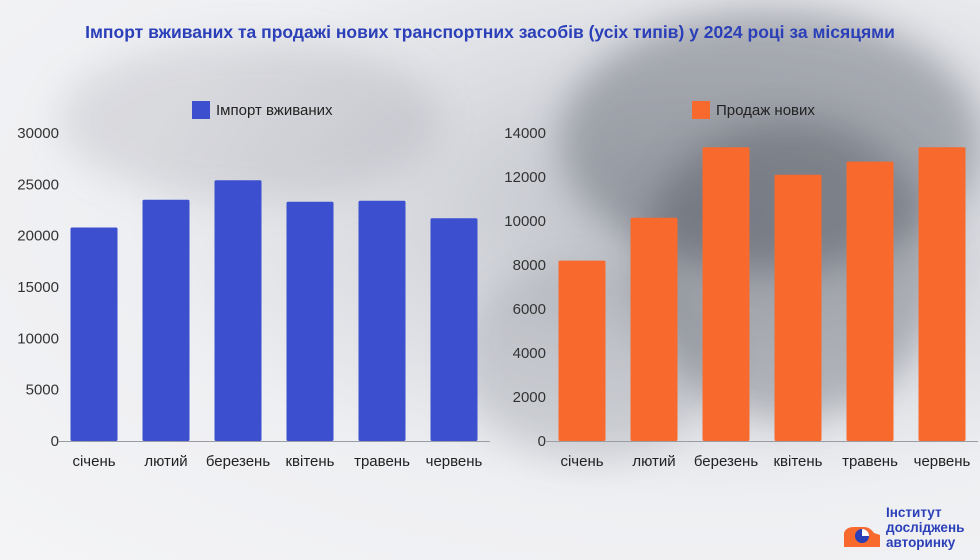  Describe the element at coordinates (529, 309) in the screenshot. I see `y-tick-label: 6000` at that location.